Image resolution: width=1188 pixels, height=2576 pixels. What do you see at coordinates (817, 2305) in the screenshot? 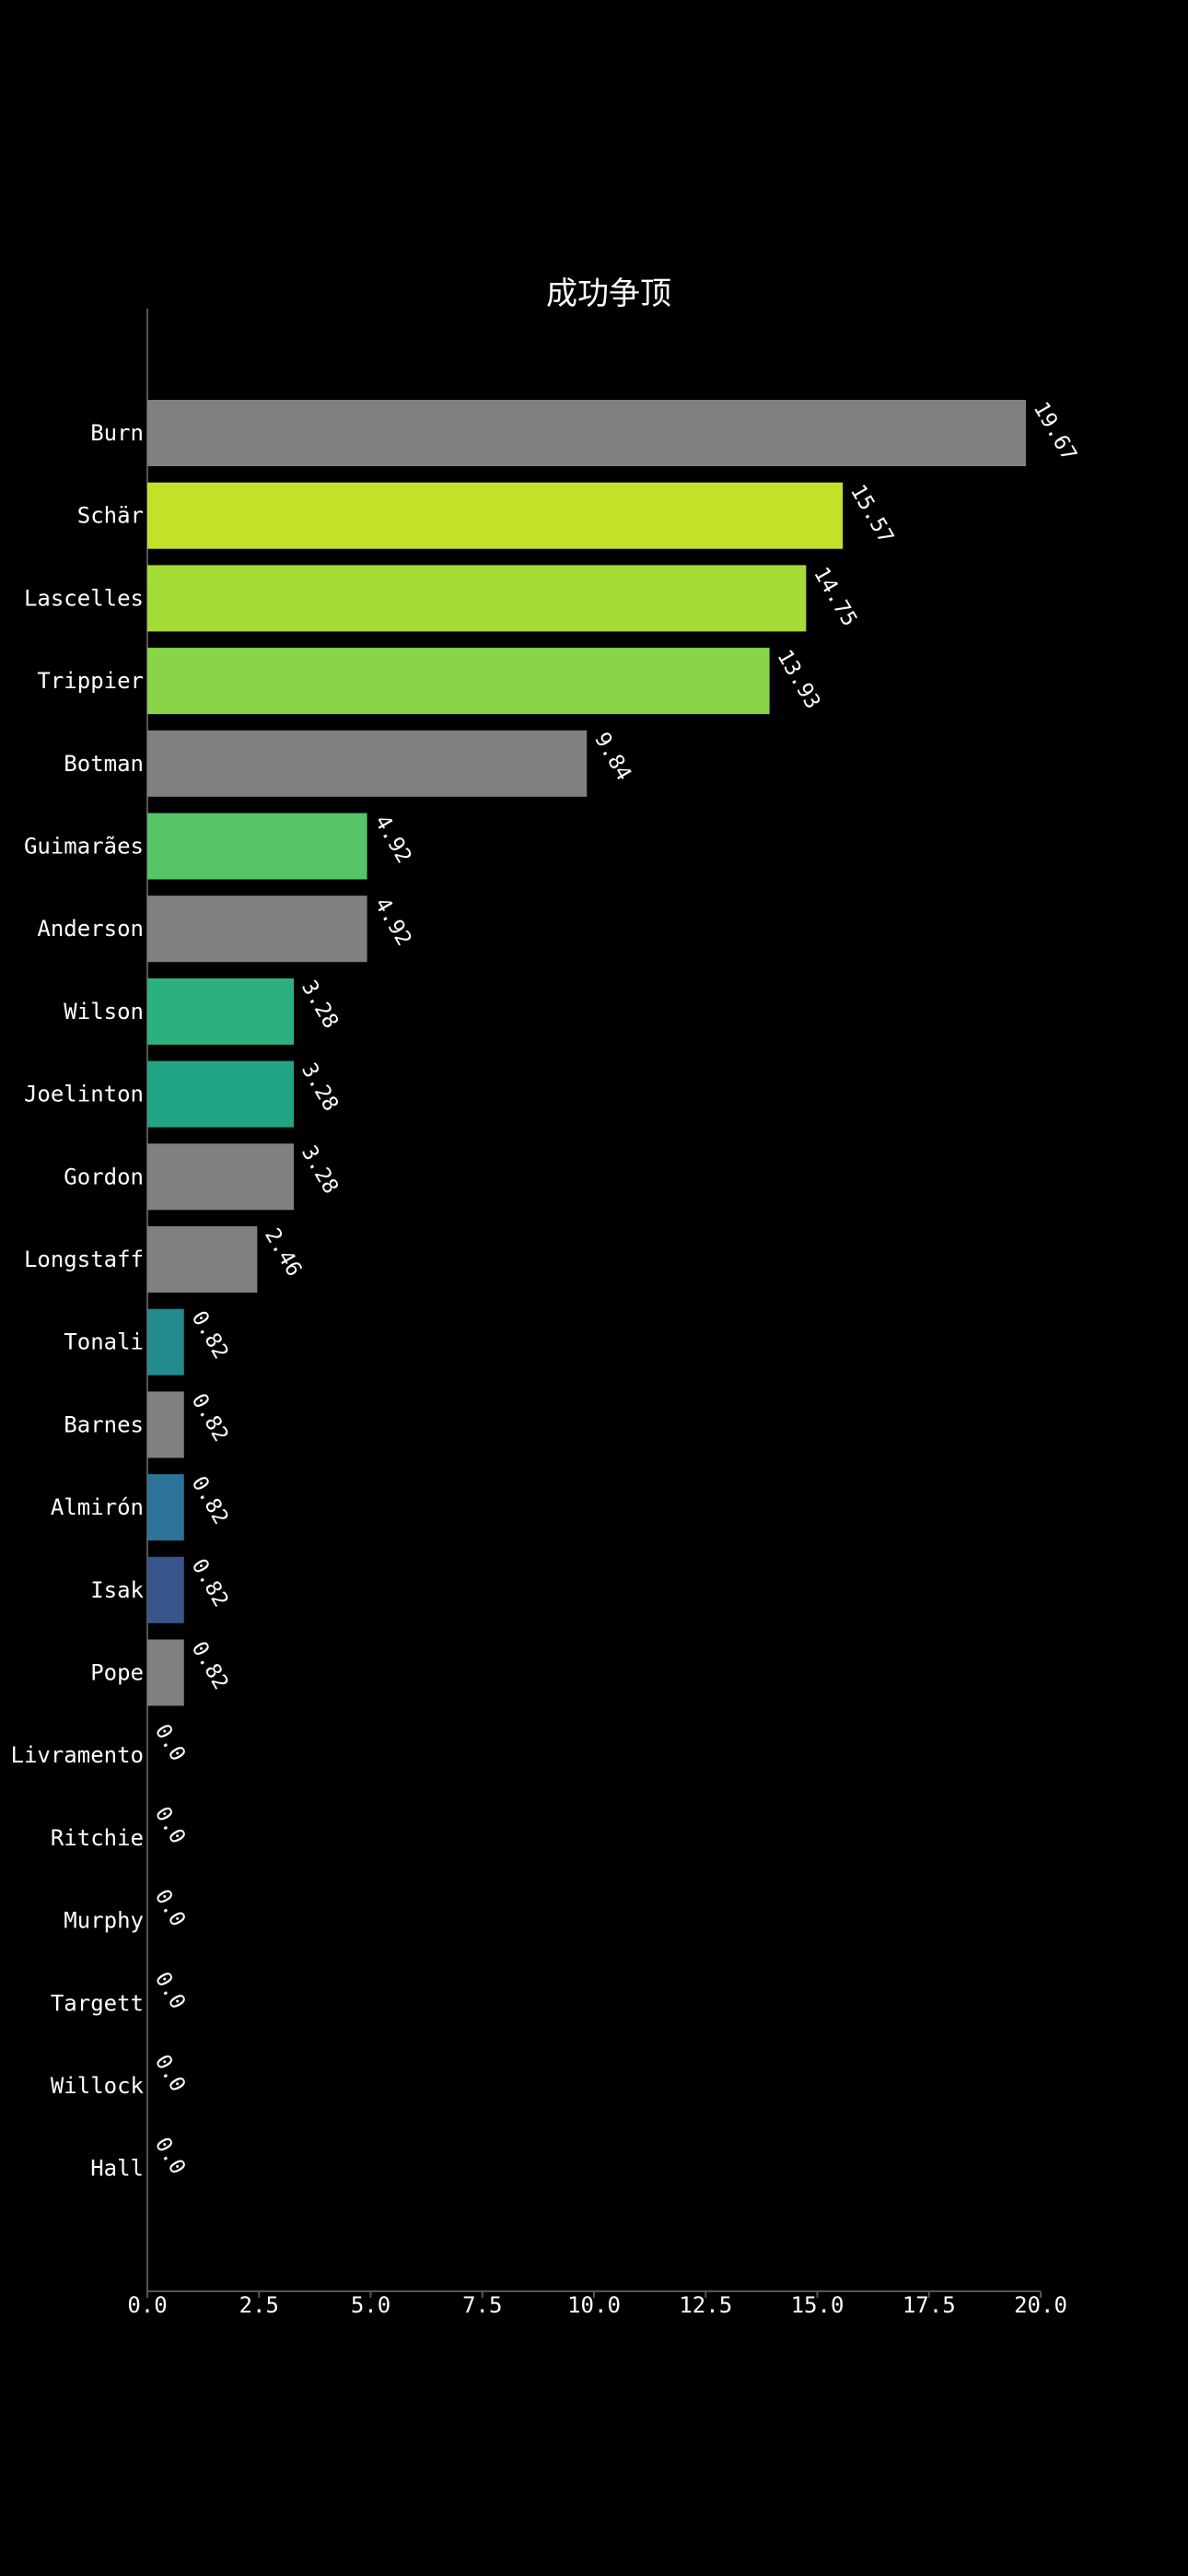
I see `x-tick-label: 15.0` at bounding box center [817, 2305].